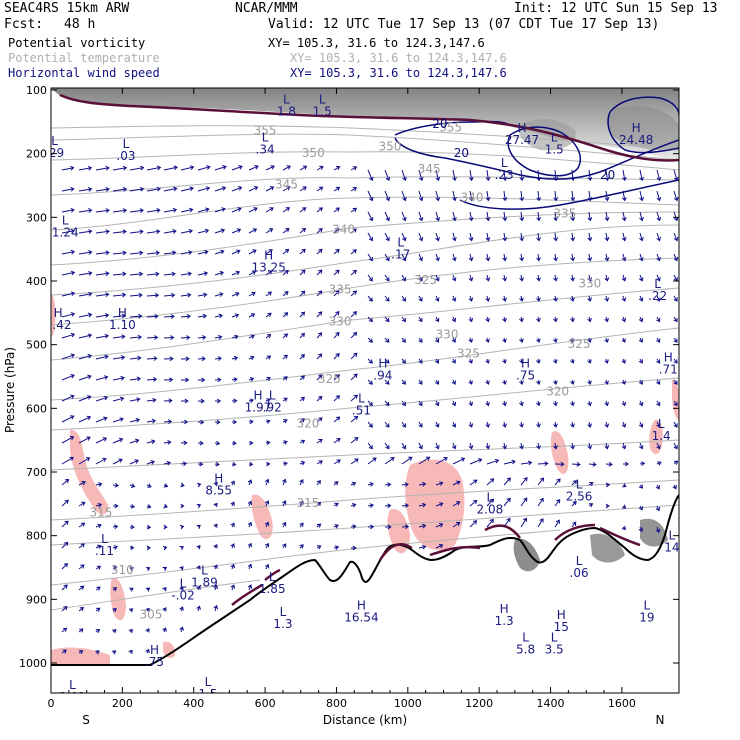  I want to click on terrain-pv-edge, so click(436, 564).